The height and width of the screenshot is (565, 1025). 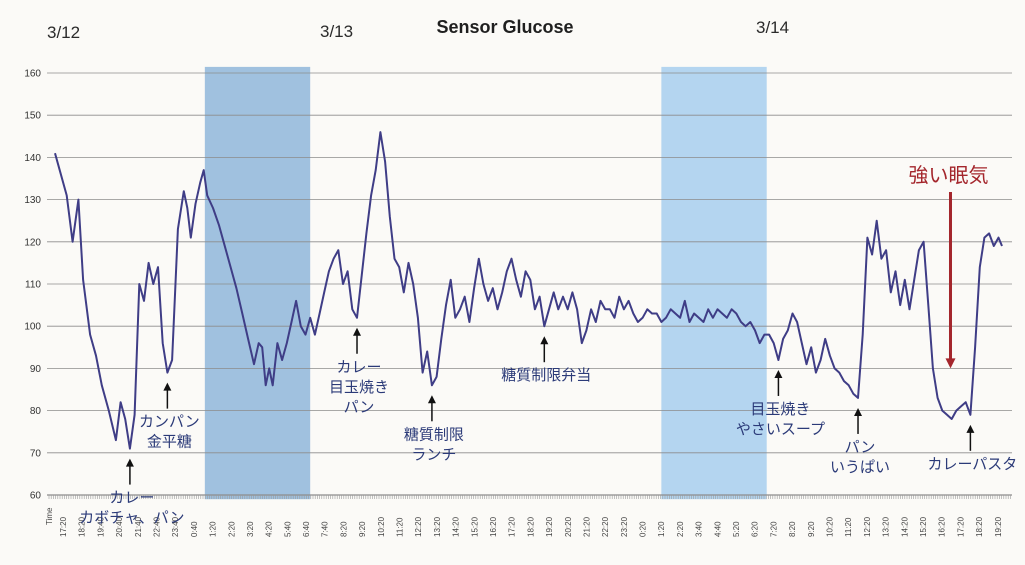 What do you see at coordinates (33, 285) in the screenshot?
I see `y-tick-label-110: 110` at bounding box center [33, 285].